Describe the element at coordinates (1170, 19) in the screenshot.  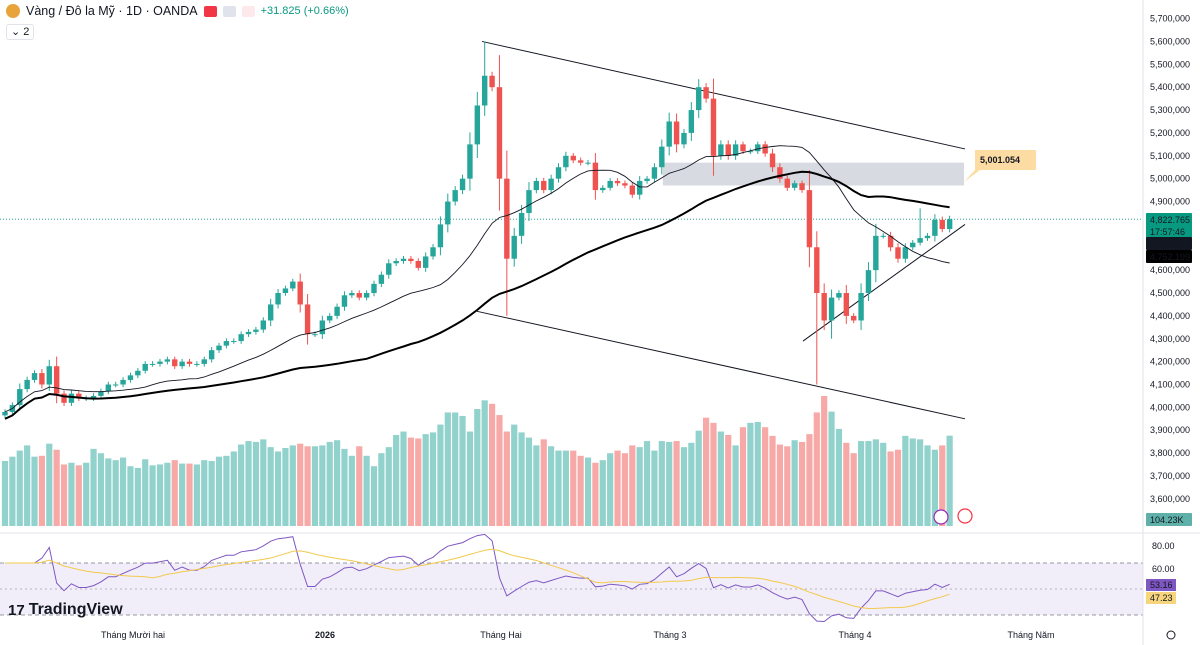
I see `price-tick-label: 5,700,000` at that location.